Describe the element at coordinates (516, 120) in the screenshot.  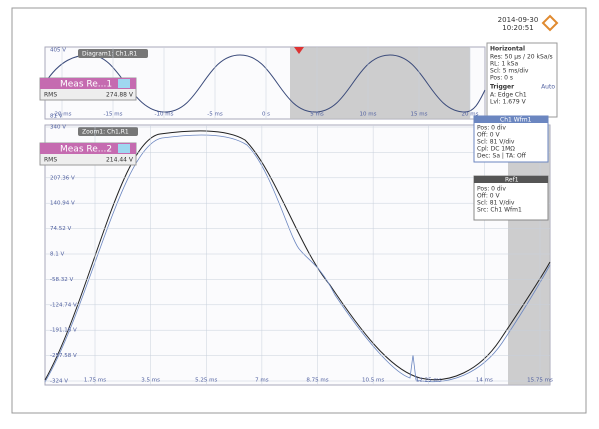
I see `panel-title: Ch1 Wfm1` at that location.